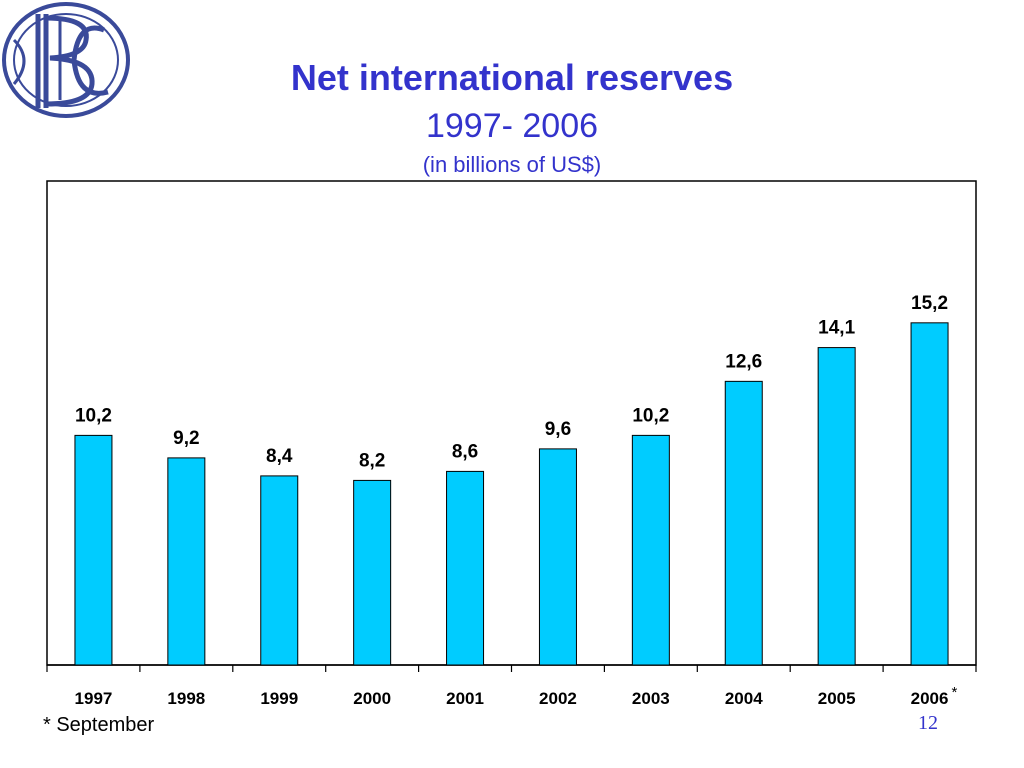 The width and height of the screenshot is (1024, 768). What do you see at coordinates (372, 460) in the screenshot?
I see `data-label: 8,2` at bounding box center [372, 460].